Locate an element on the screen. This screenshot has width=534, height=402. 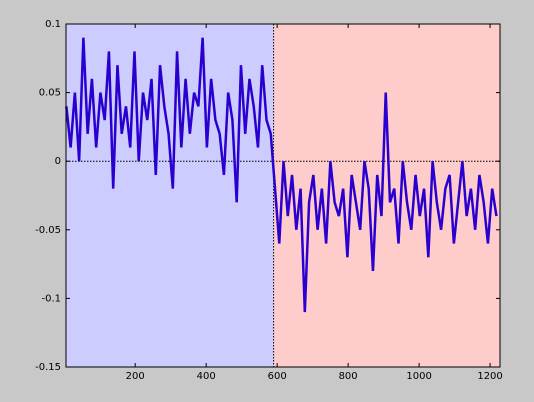
x-tick-label: 1000 is located at coordinates (418, 376).